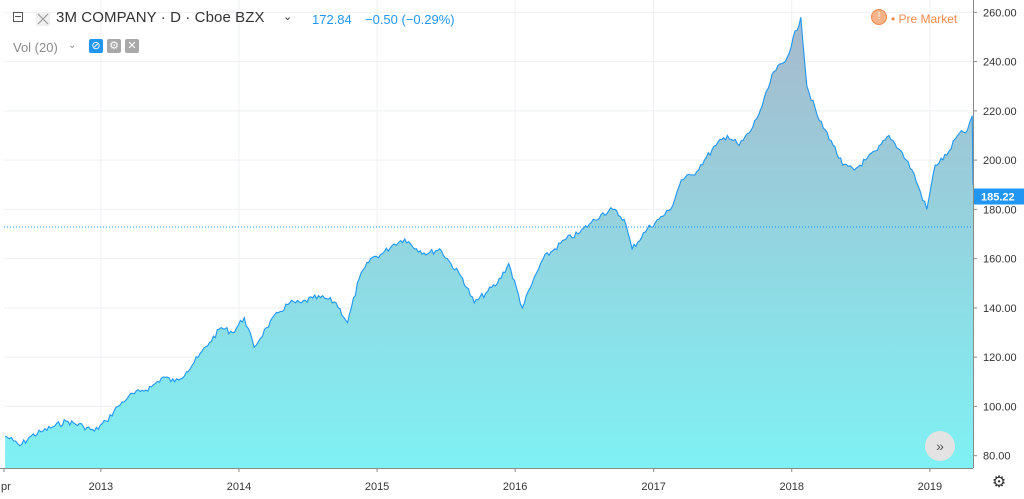  What do you see at coordinates (792, 487) in the screenshot?
I see `x-tick-label: 2018` at bounding box center [792, 487].